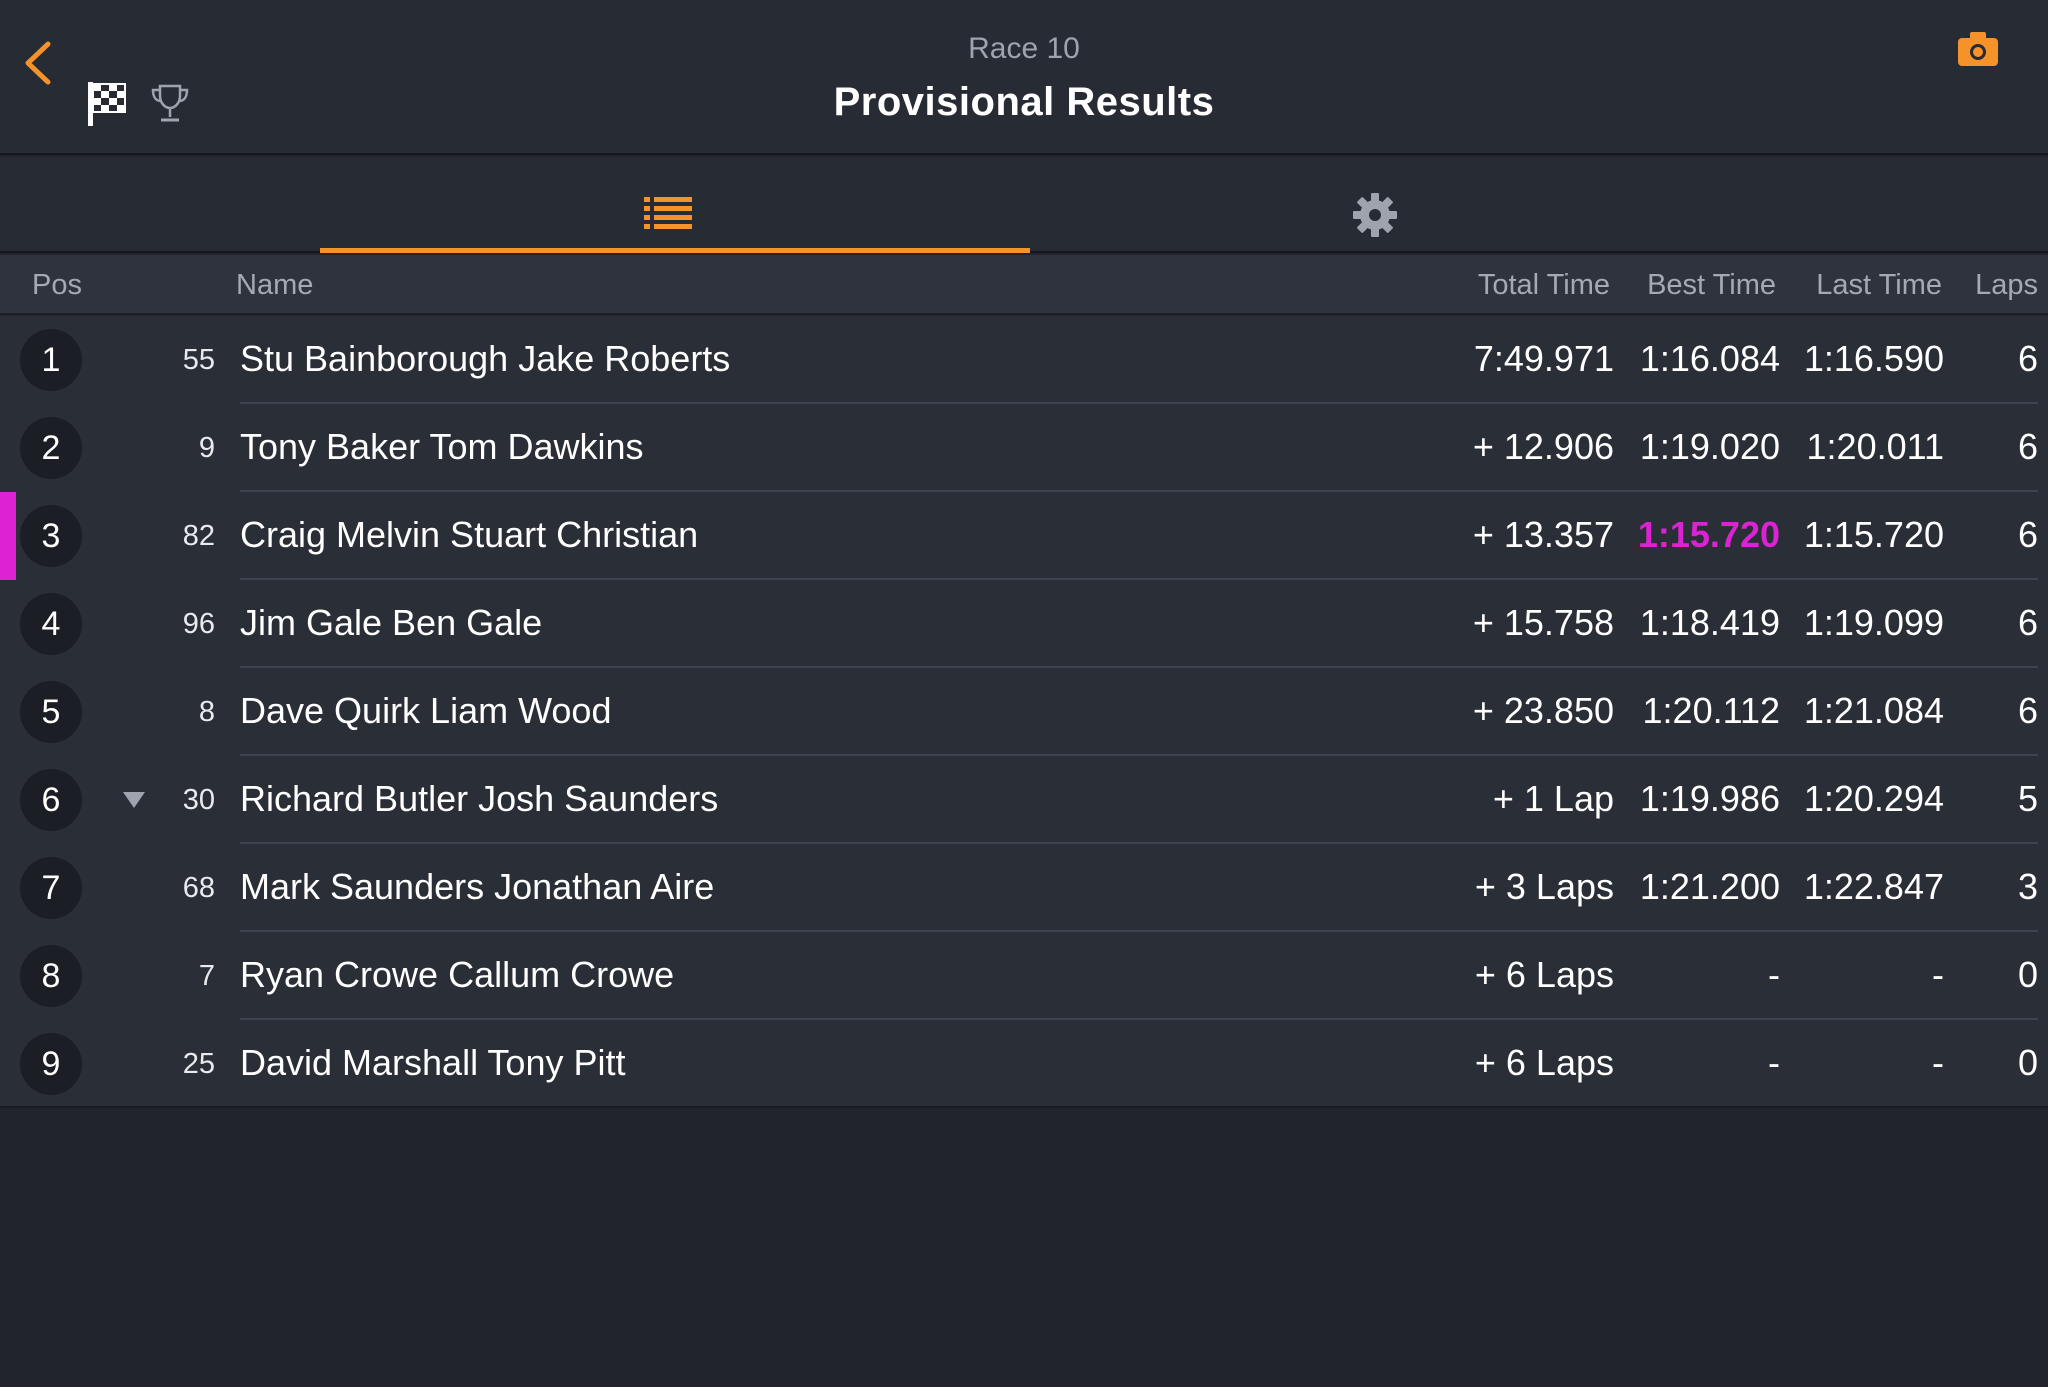 The height and width of the screenshot is (1387, 2048). Describe the element at coordinates (1873, 534) in the screenshot. I see `last-time: 1:15.720` at that location.